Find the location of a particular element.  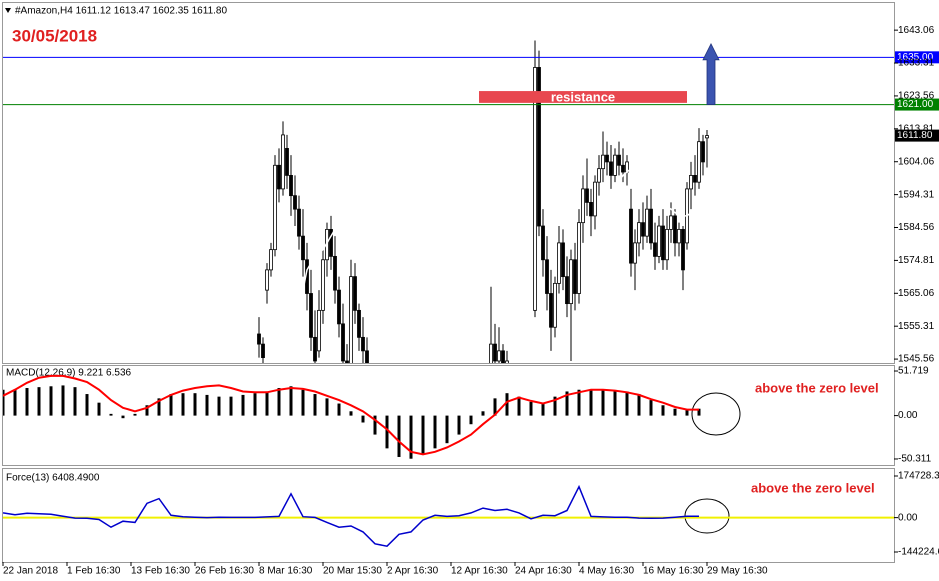

x-tick-label: 1 Feb 16:30 is located at coordinates (94, 571).